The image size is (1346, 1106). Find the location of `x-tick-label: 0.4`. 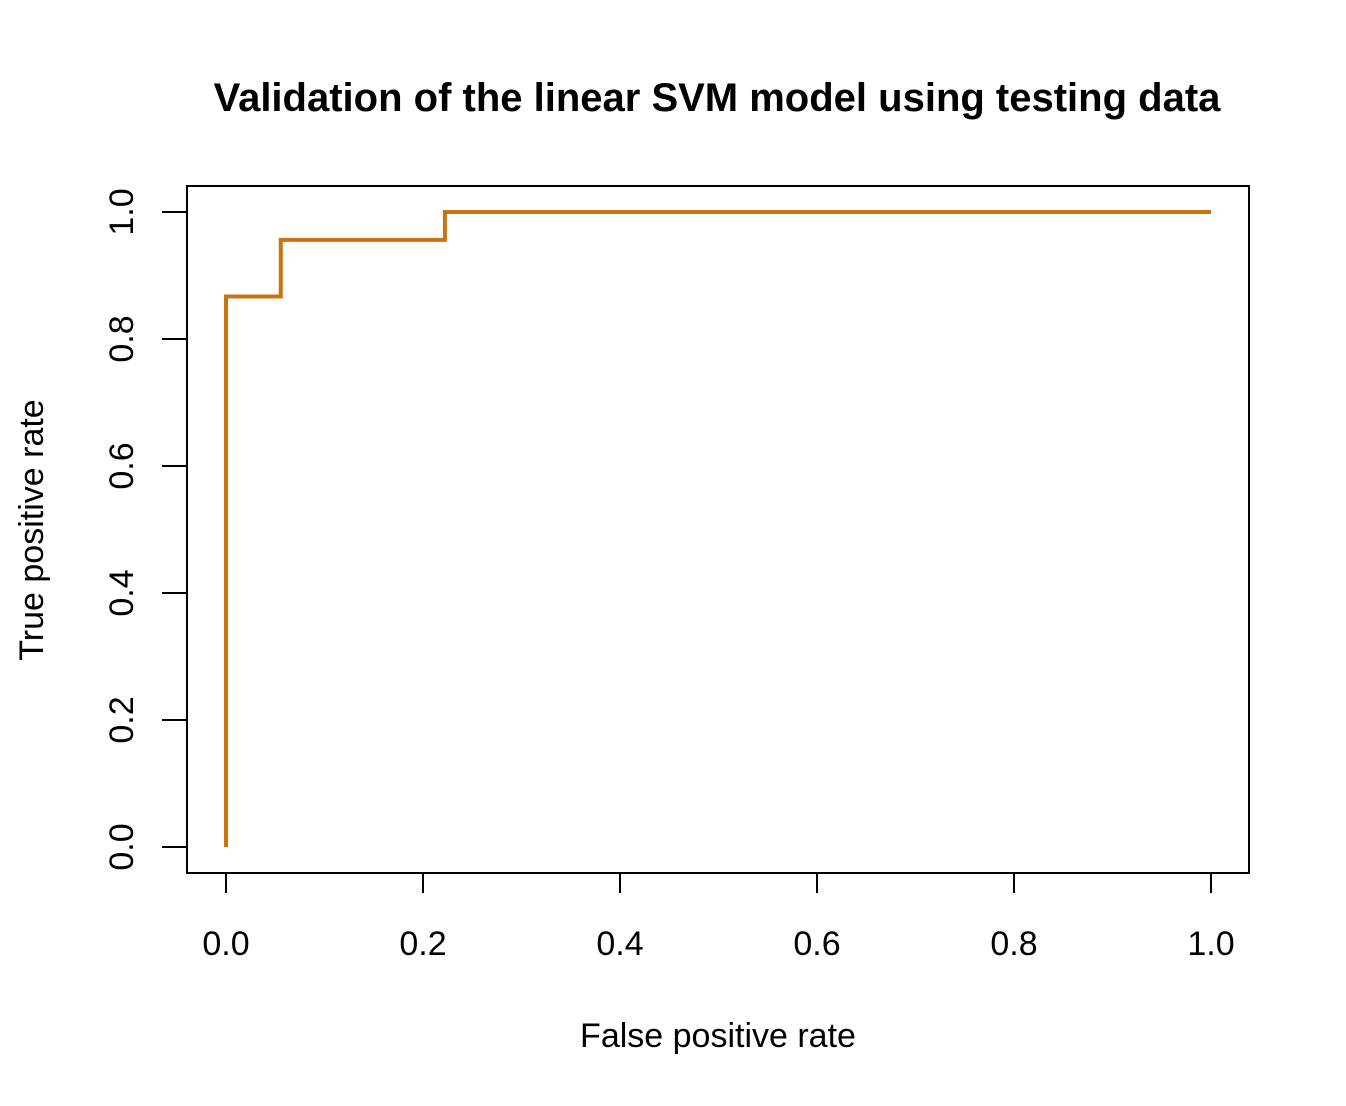

x-tick-label: 0.4 is located at coordinates (619, 944).